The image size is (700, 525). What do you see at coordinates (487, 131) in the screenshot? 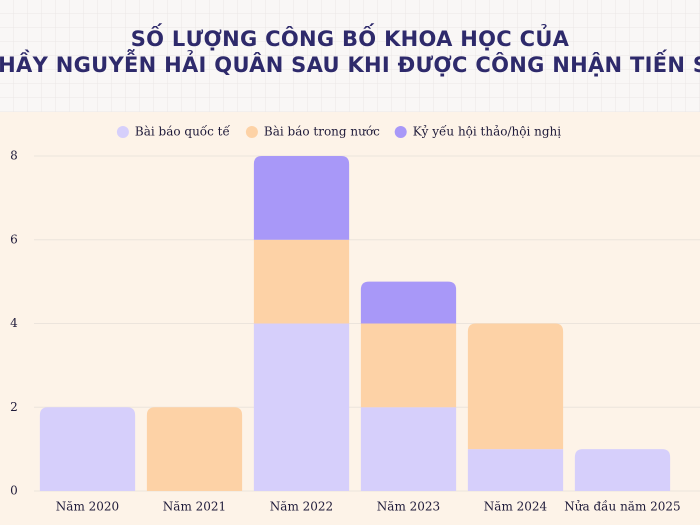
I see `legend-label: Kỷ yếu hội thảo/hội nghị` at bounding box center [487, 131].